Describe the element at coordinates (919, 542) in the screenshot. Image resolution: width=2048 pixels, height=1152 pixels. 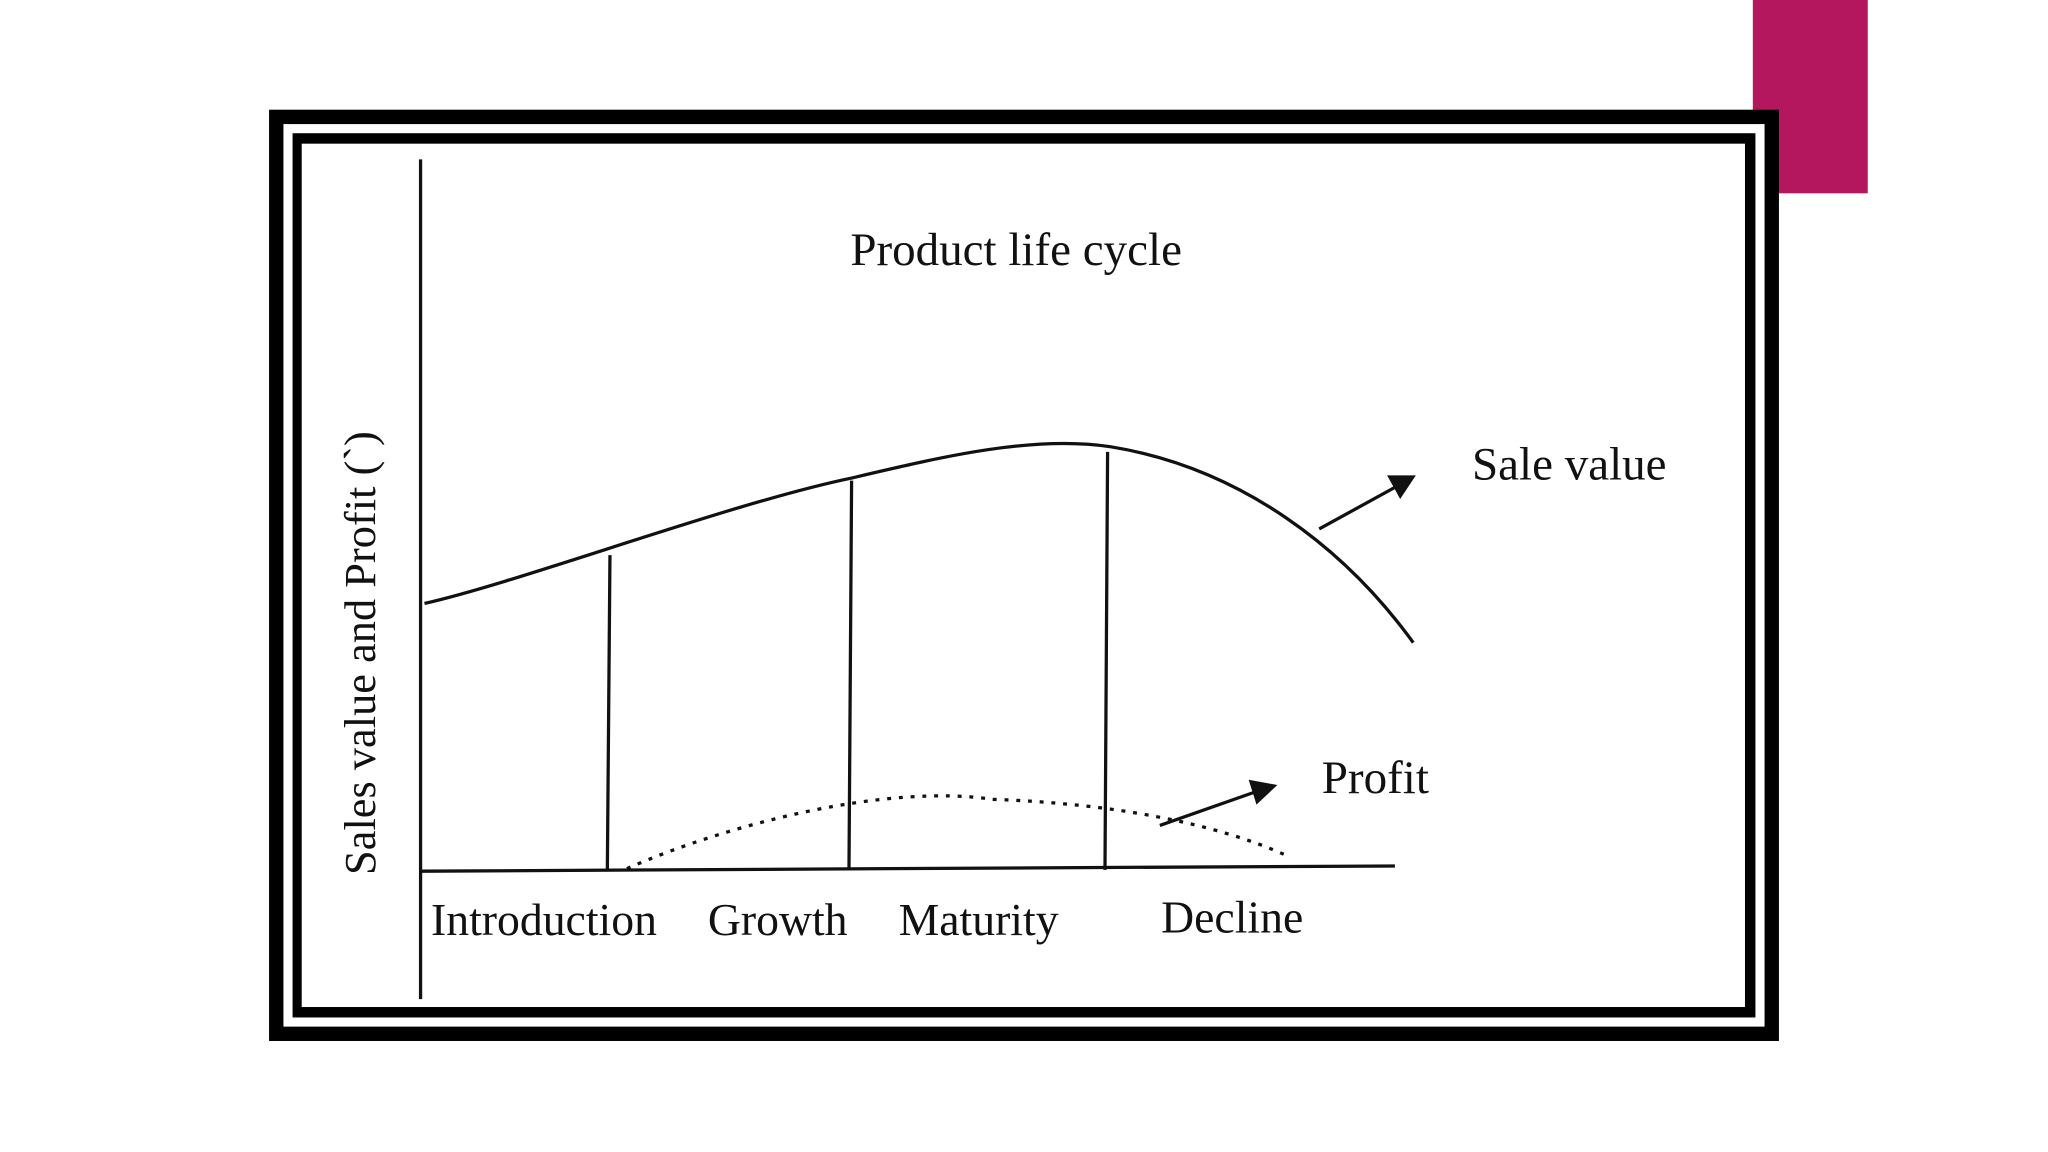
I see `sale-curve` at that location.